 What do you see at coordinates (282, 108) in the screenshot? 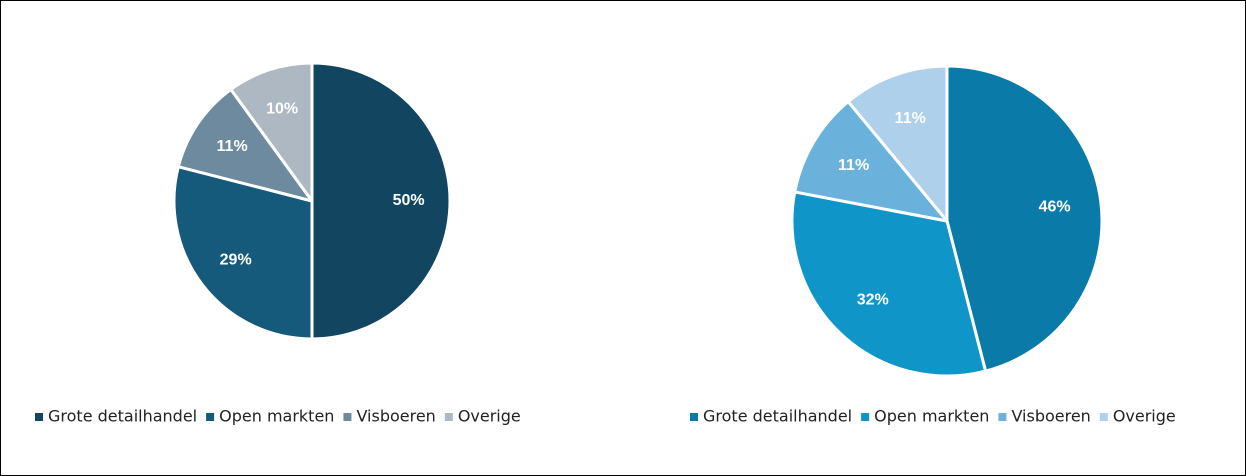
I see `data-label: 10%` at bounding box center [282, 108].